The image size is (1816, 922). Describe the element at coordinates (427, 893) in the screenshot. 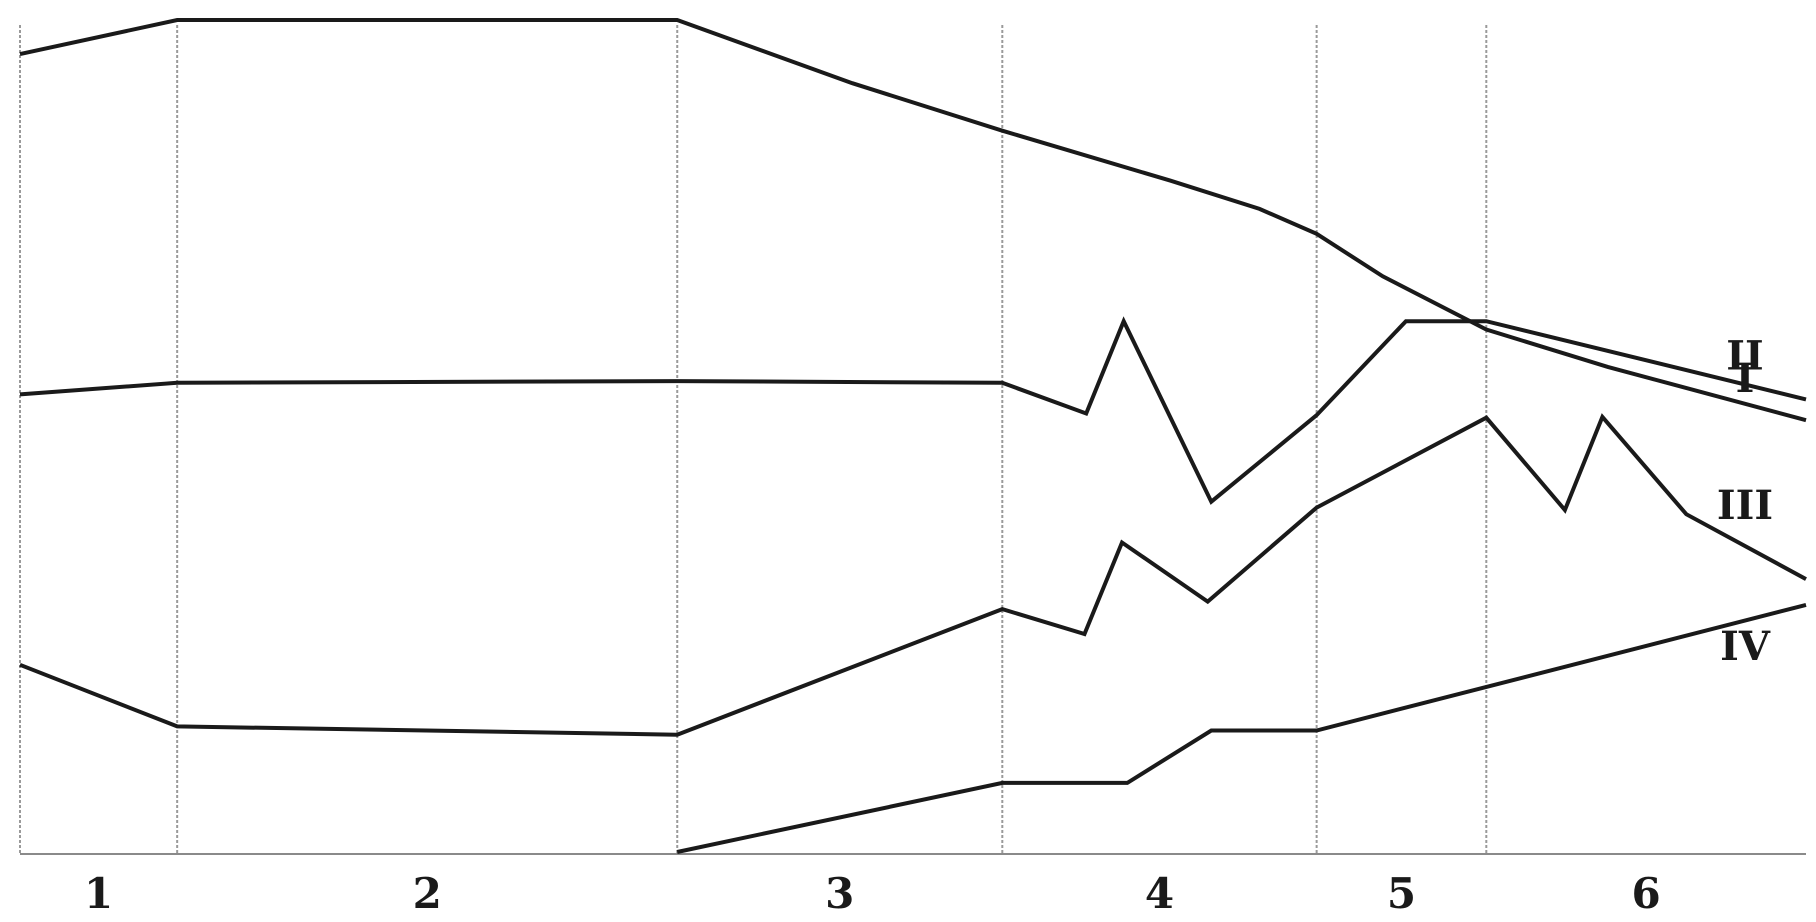

I see `zone-label: 2` at that location.